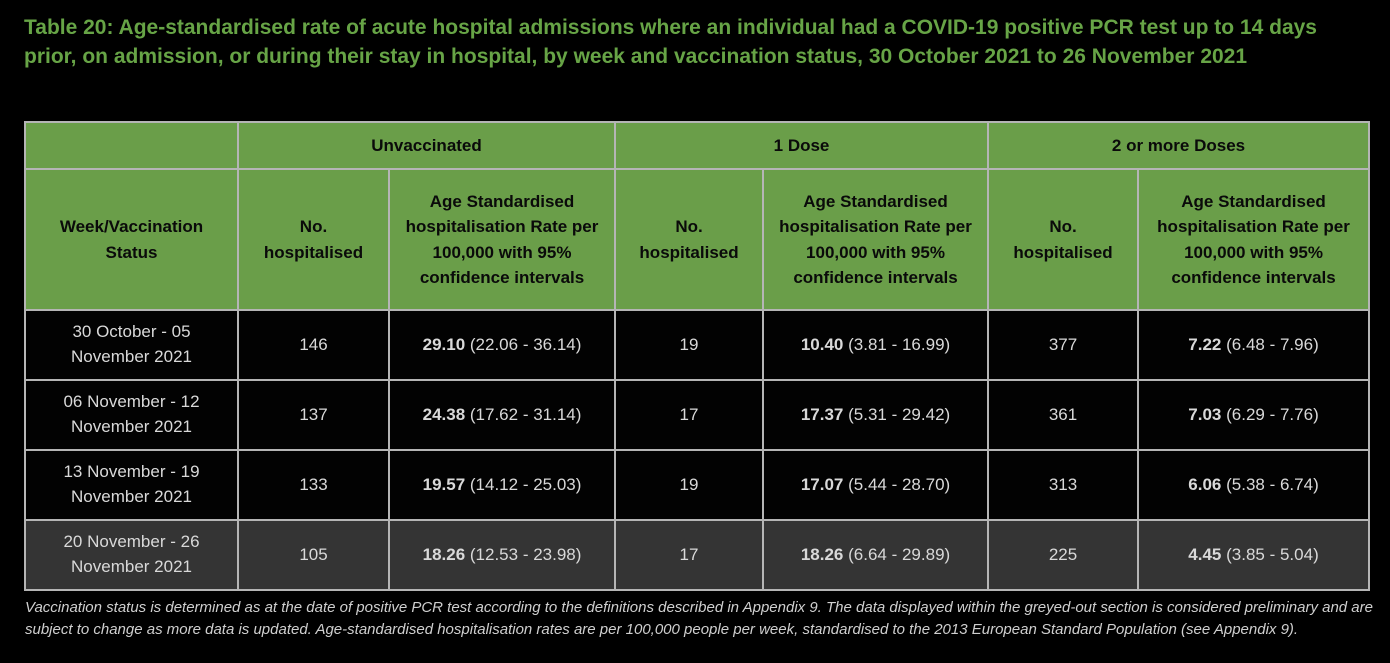 The image size is (1390, 663). I want to click on header-no-hospitalised-unvaccinated: No. hospitalised, so click(313, 239).